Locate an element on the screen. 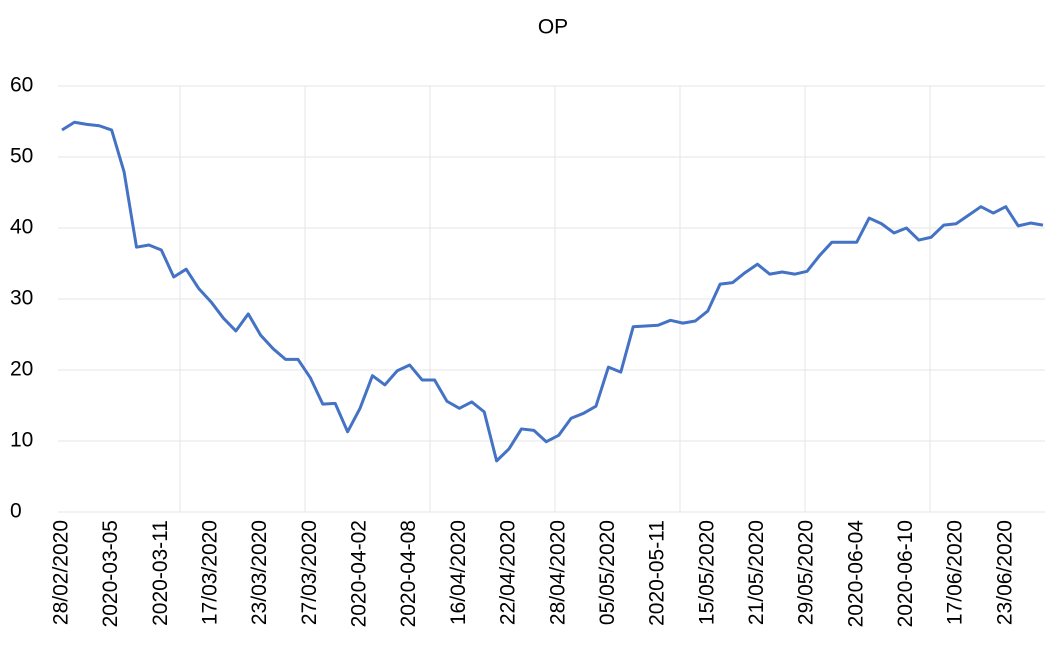  y-tick-label: 0 is located at coordinates (16, 511).